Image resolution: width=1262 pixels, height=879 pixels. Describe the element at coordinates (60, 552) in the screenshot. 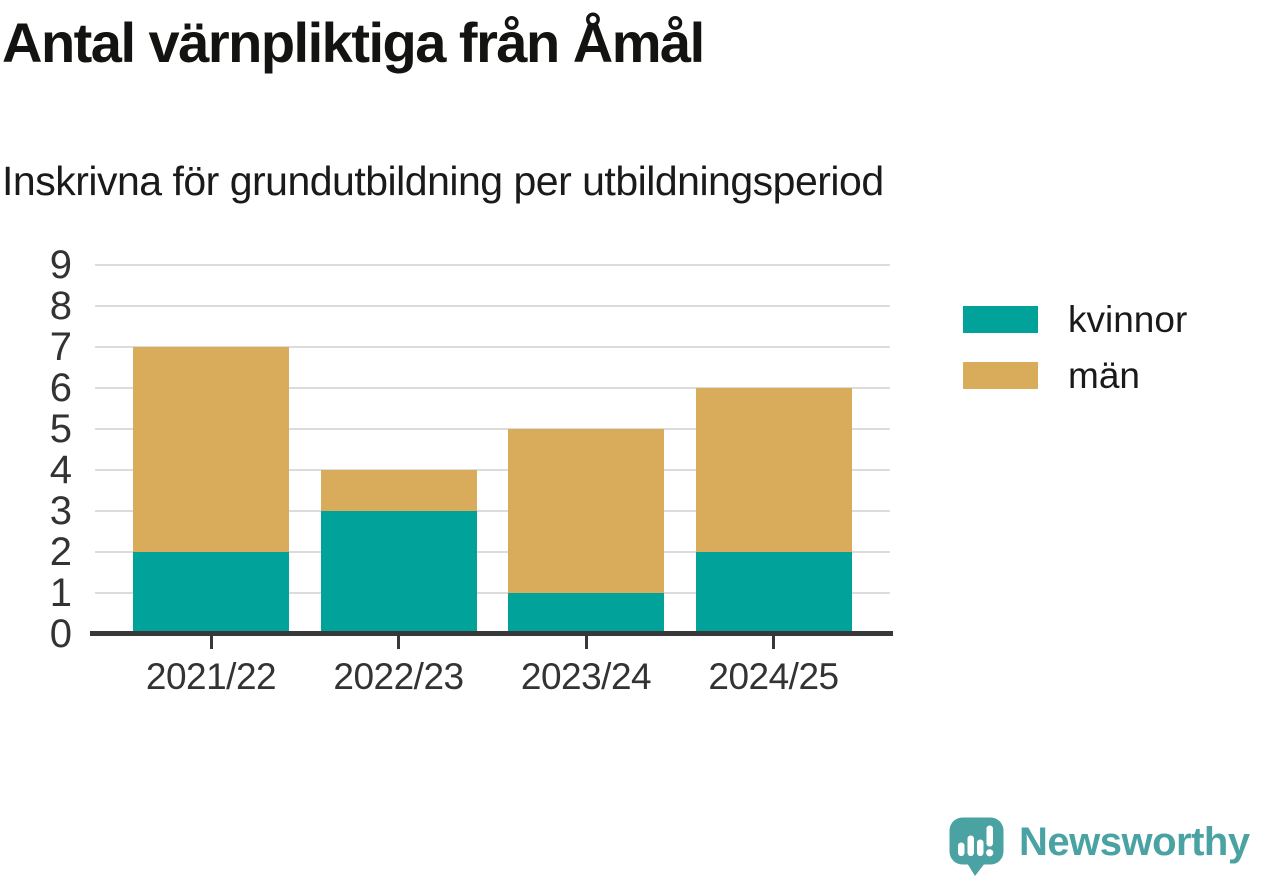

I see `y-axis-label: 2` at that location.